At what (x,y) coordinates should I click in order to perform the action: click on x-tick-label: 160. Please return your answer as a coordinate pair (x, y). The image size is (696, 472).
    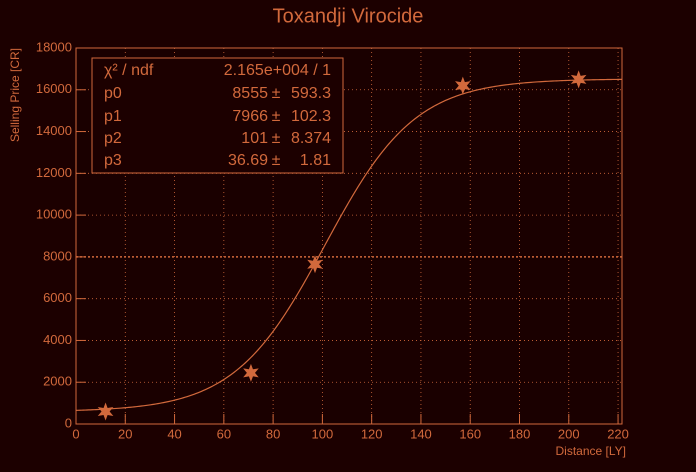
    Looking at the image, I should click on (470, 433).